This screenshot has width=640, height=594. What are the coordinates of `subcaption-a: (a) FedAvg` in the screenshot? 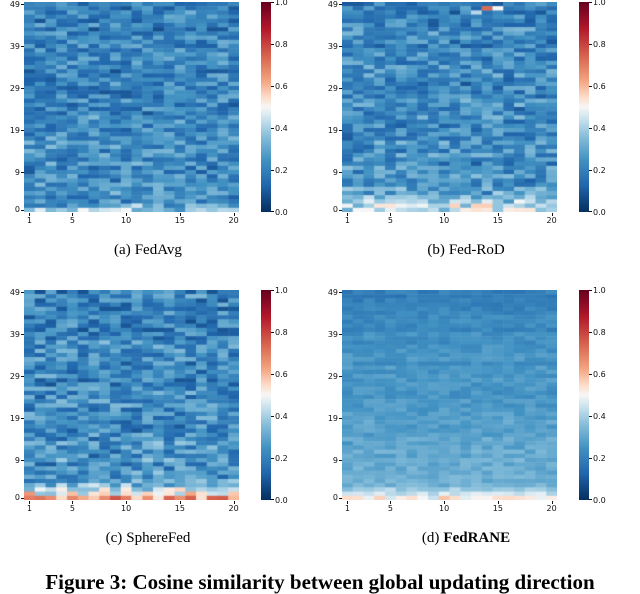 It's located at (148, 250).